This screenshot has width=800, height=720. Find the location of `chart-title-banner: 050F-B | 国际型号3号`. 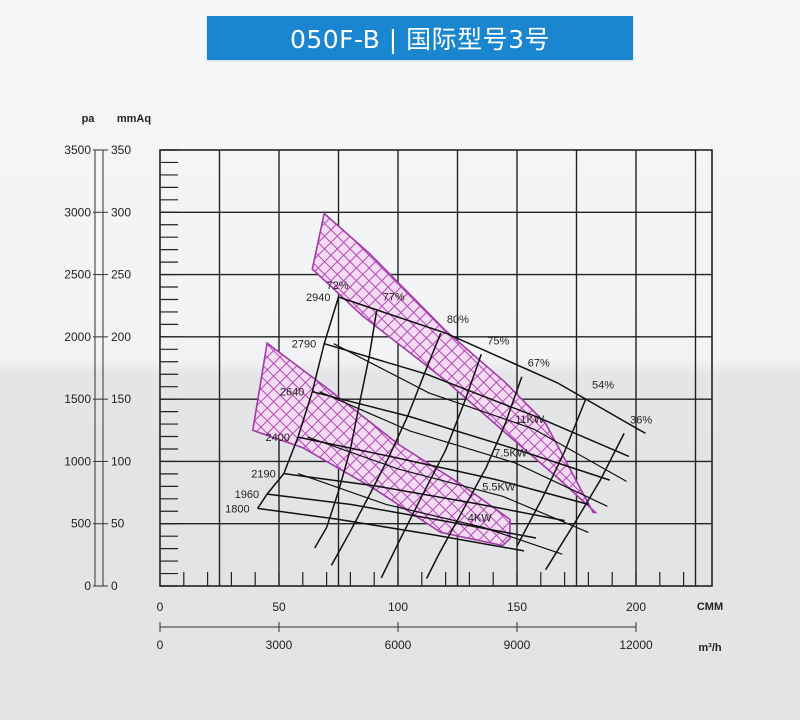

chart-title-banner: 050F-B | 国际型号3号 is located at coordinates (420, 38).